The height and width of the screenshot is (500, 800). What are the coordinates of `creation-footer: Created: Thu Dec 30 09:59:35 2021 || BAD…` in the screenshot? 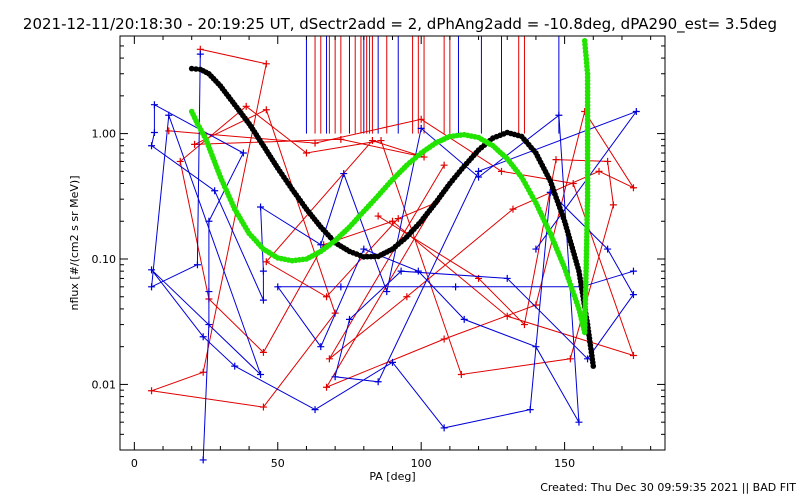 It's located at (668, 487).